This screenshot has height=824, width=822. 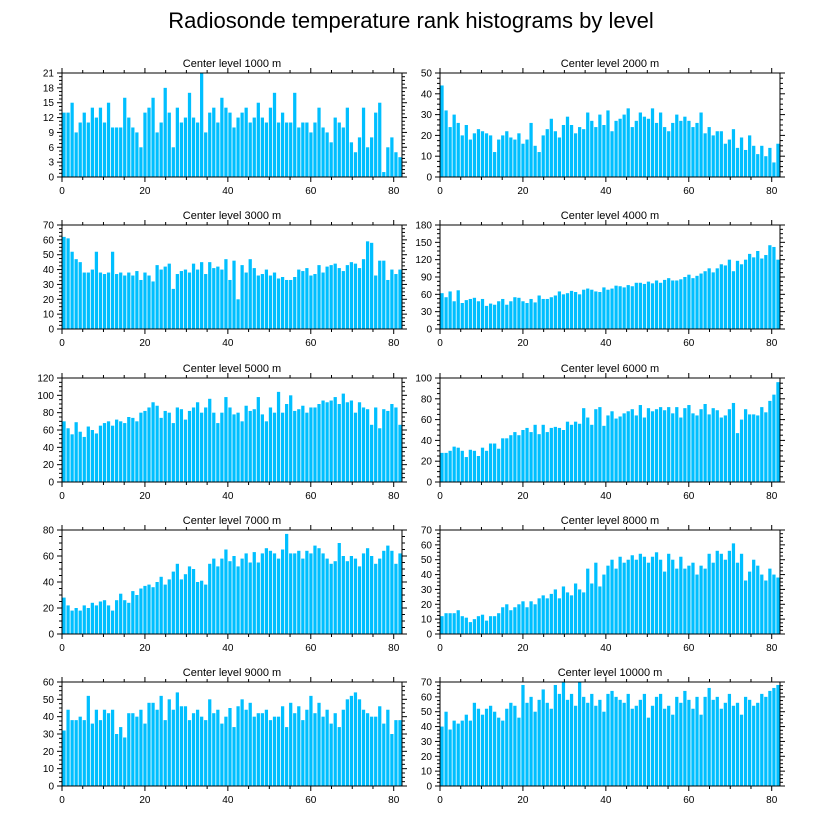 I want to click on y-tick-label: 150, so click(x=423, y=243).